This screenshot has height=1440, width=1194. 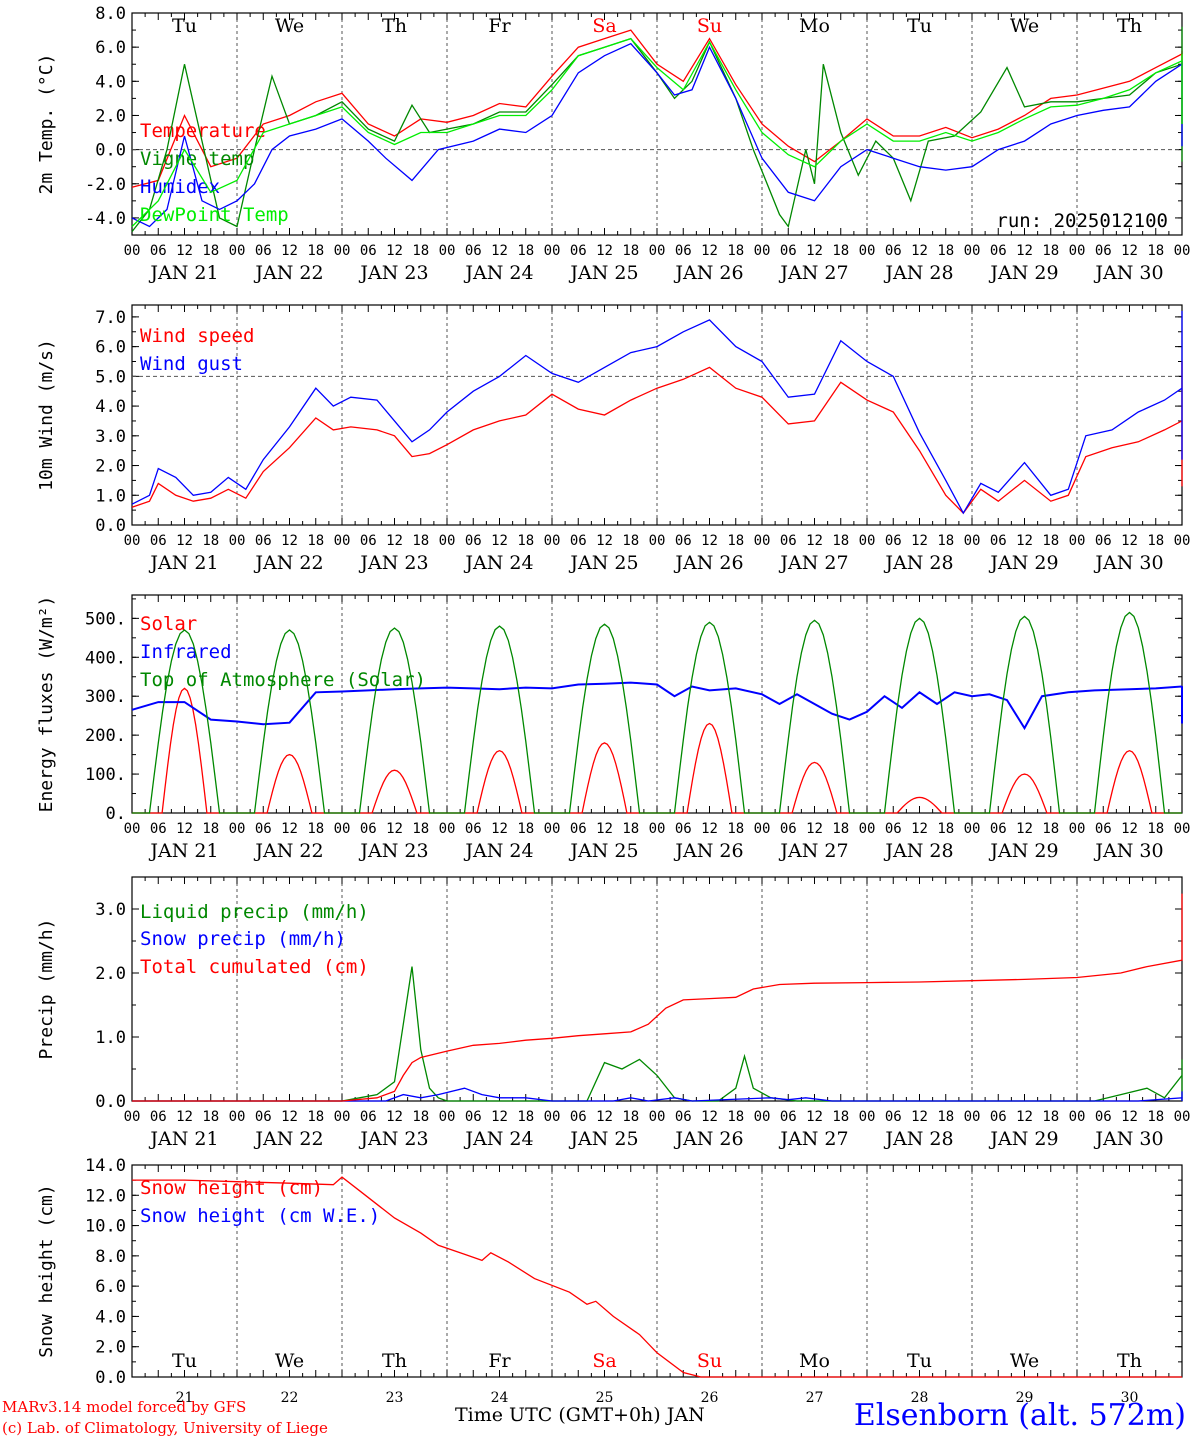 What do you see at coordinates (180, 187) in the screenshot?
I see `legend-entry: Humidex` at bounding box center [180, 187].